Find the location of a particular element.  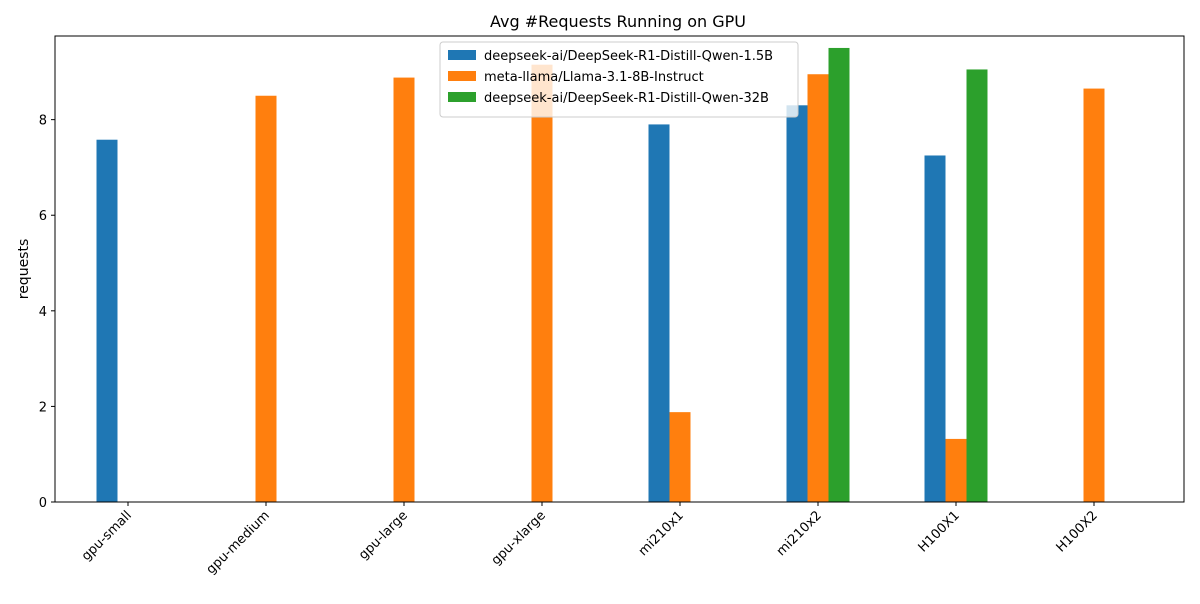

legend-box is located at coordinates (619, 79).